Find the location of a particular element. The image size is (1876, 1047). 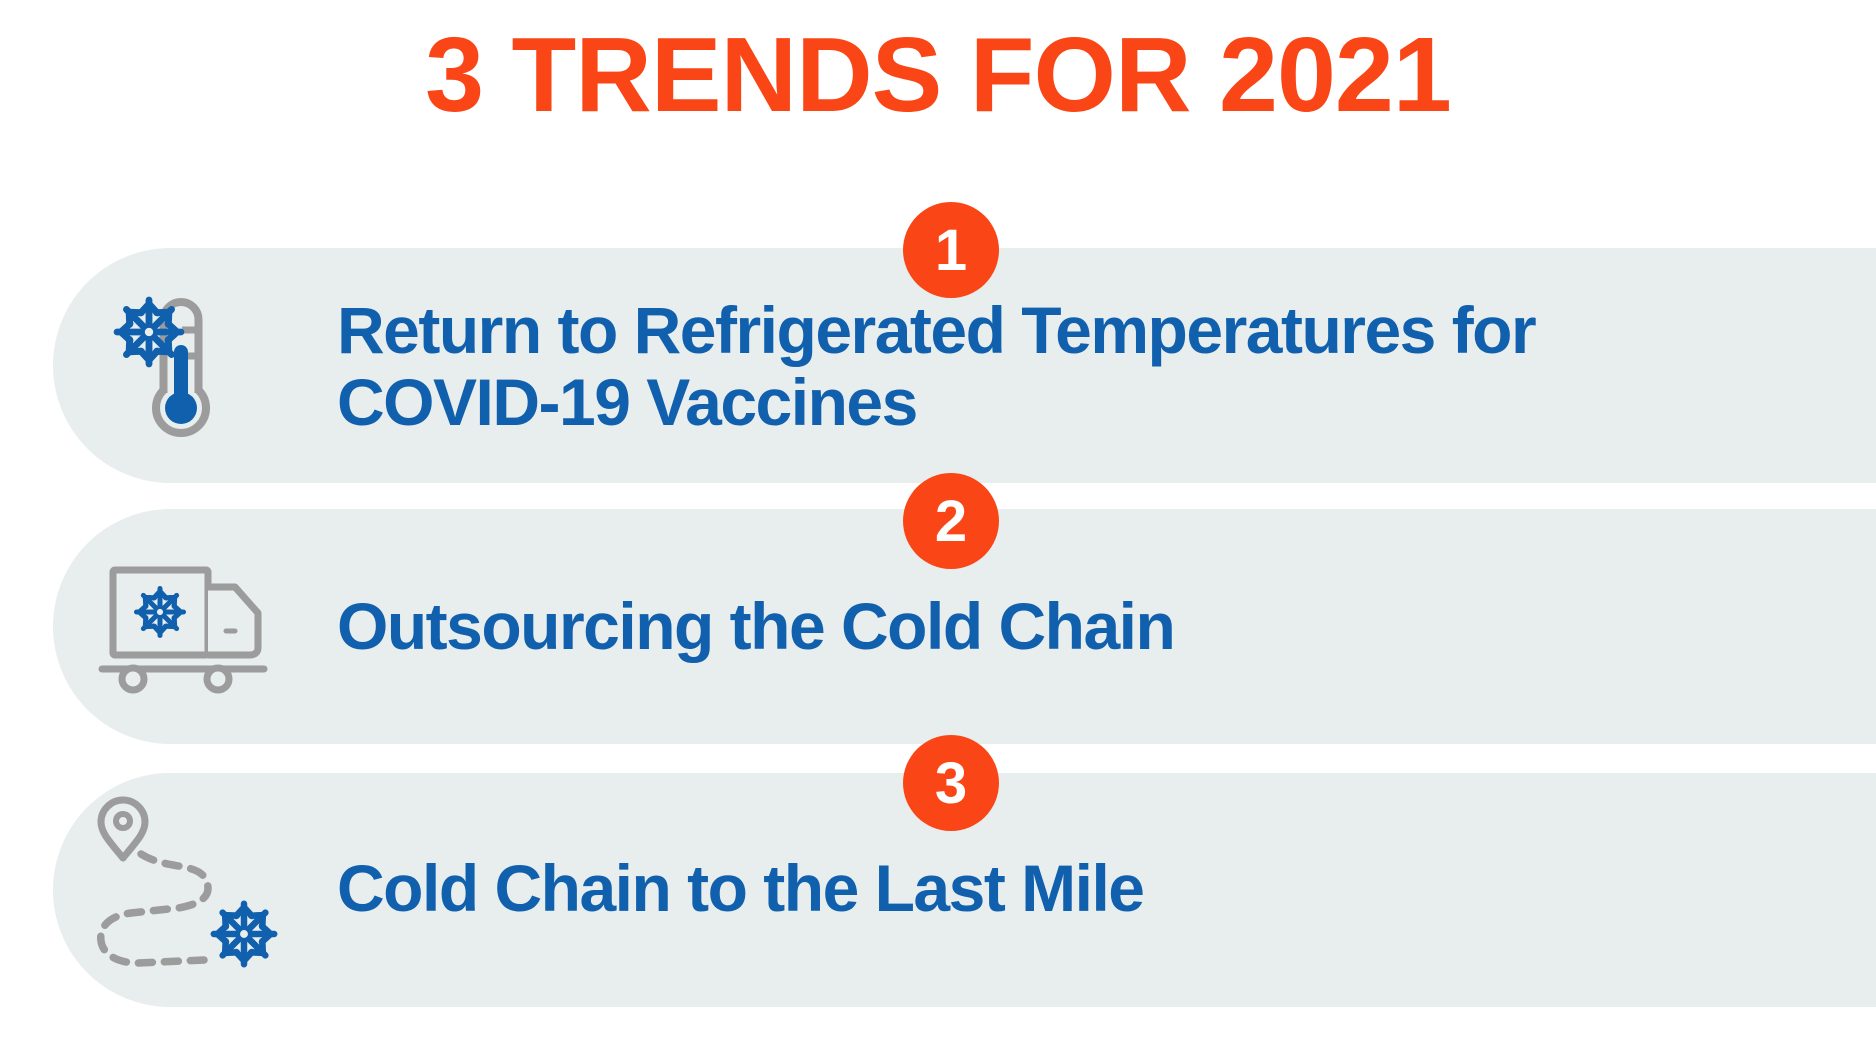

trend-1-headline-line2: COVID-19 Vaccines is located at coordinates (627, 402).